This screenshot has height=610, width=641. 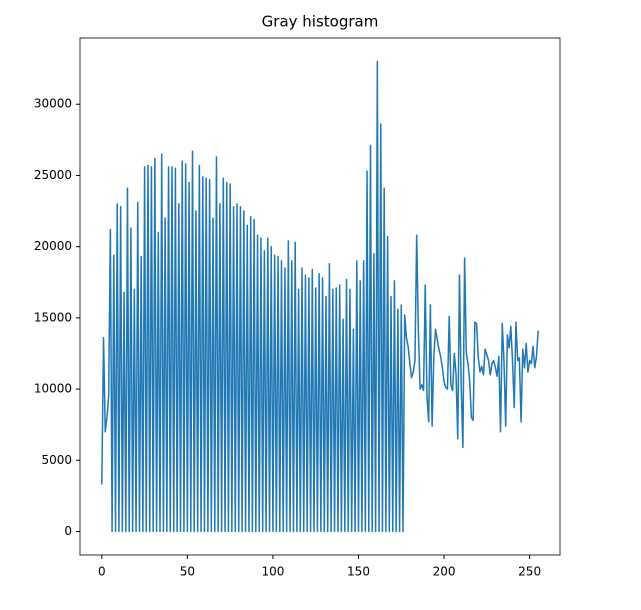 What do you see at coordinates (529, 572) in the screenshot?
I see `x-tick-label: 250` at bounding box center [529, 572].